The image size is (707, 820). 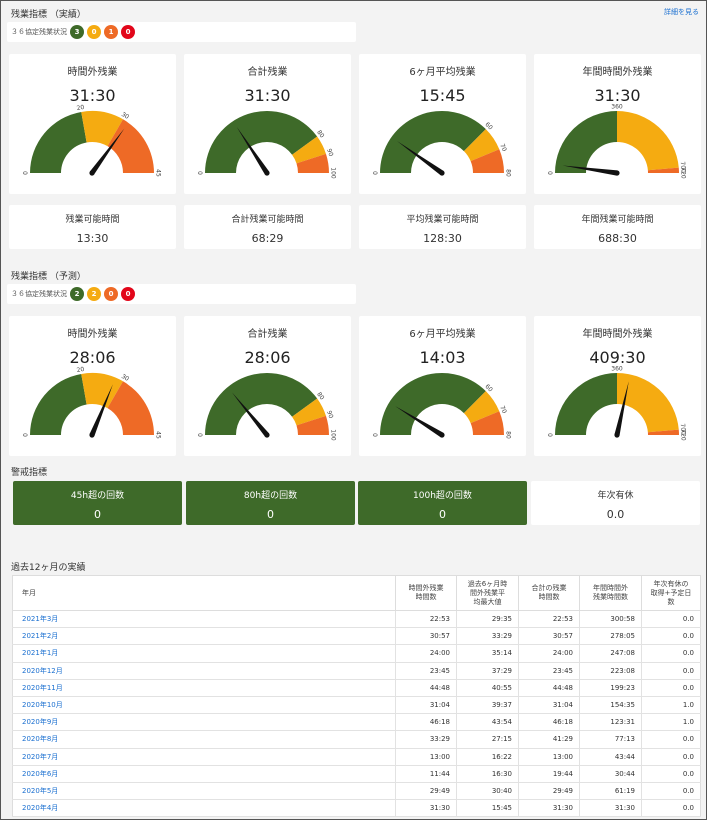 I want to click on warning-card-value: 0.0, so click(x=615, y=514).